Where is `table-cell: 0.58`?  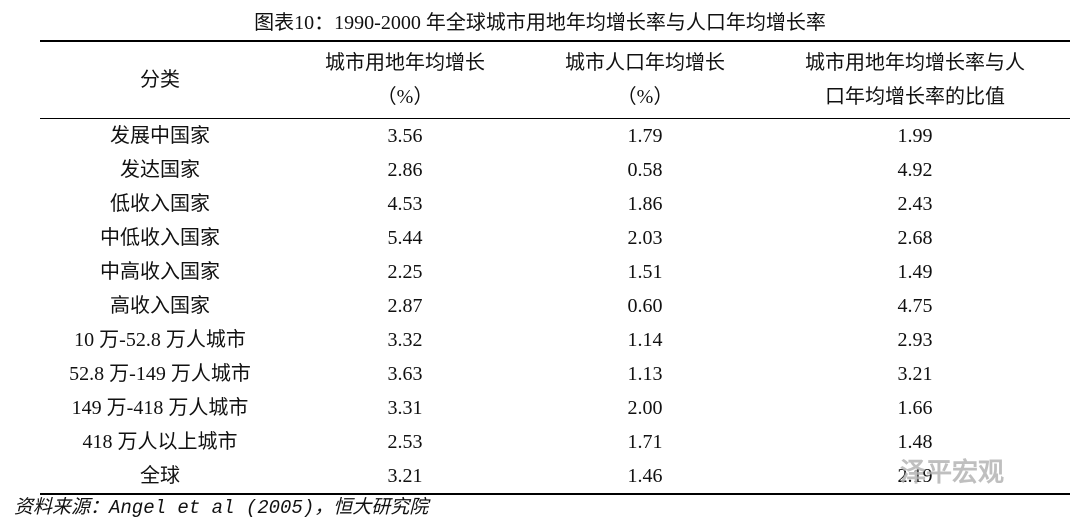 table-cell: 0.58 is located at coordinates (645, 170).